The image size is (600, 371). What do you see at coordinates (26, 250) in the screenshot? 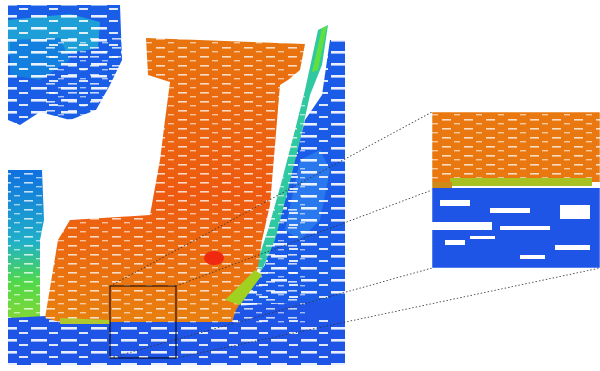
I see `left-green-strip` at bounding box center [26, 250].